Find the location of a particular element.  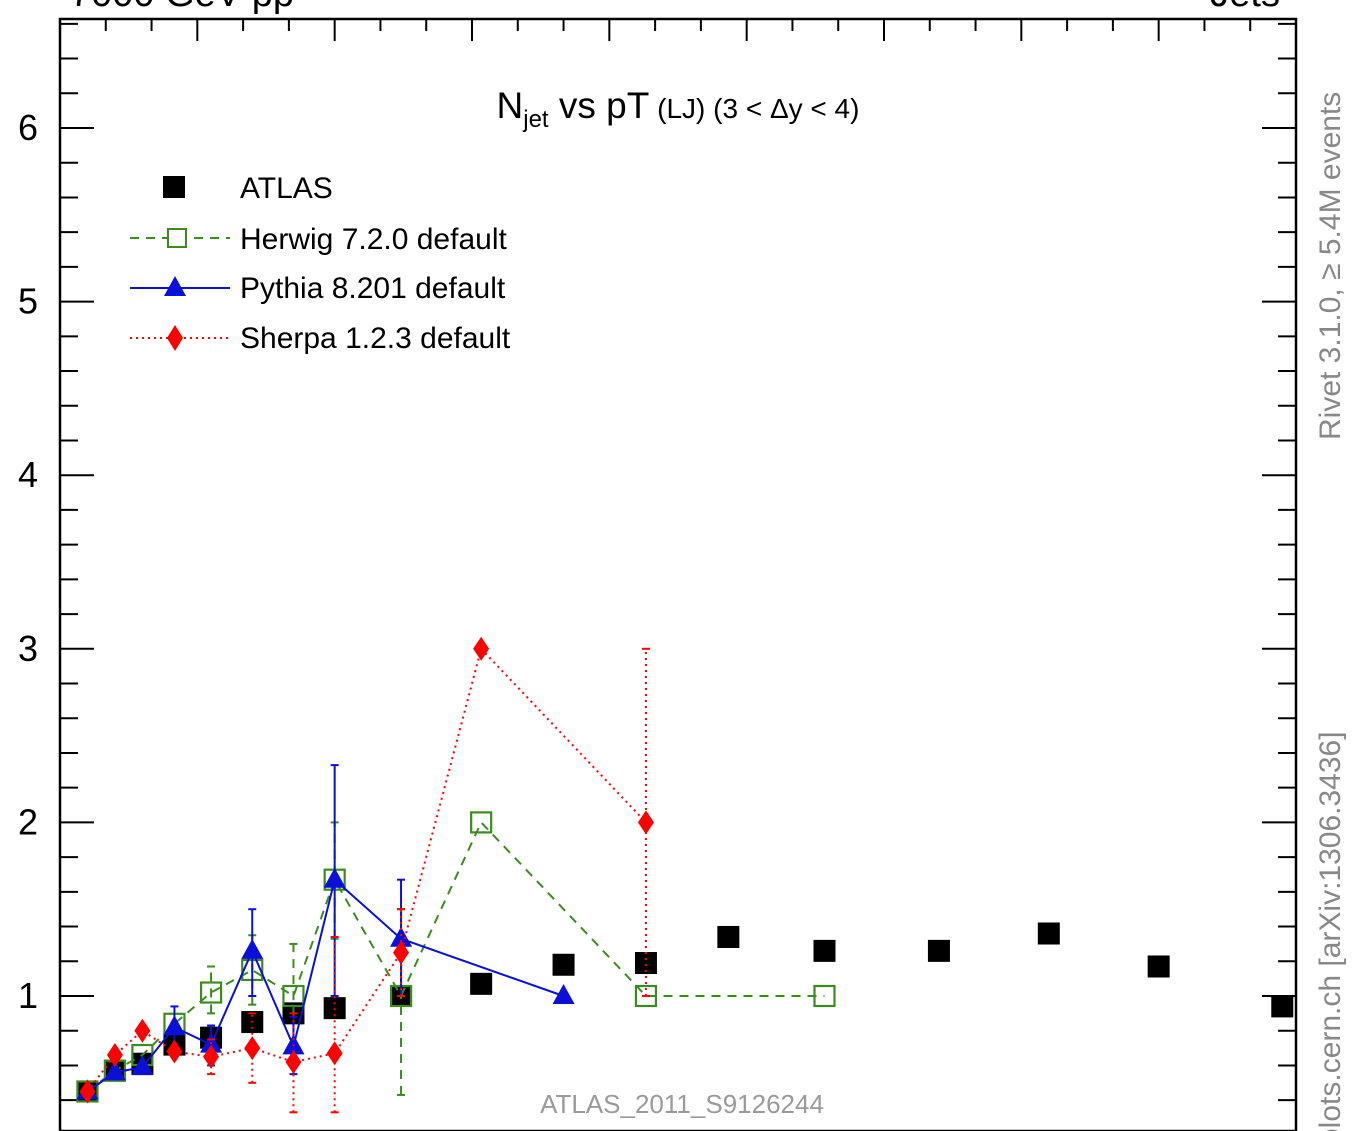

rivet-label: Rivet 3.1.0, ≥ 5.4M events is located at coordinates (1330, 266).